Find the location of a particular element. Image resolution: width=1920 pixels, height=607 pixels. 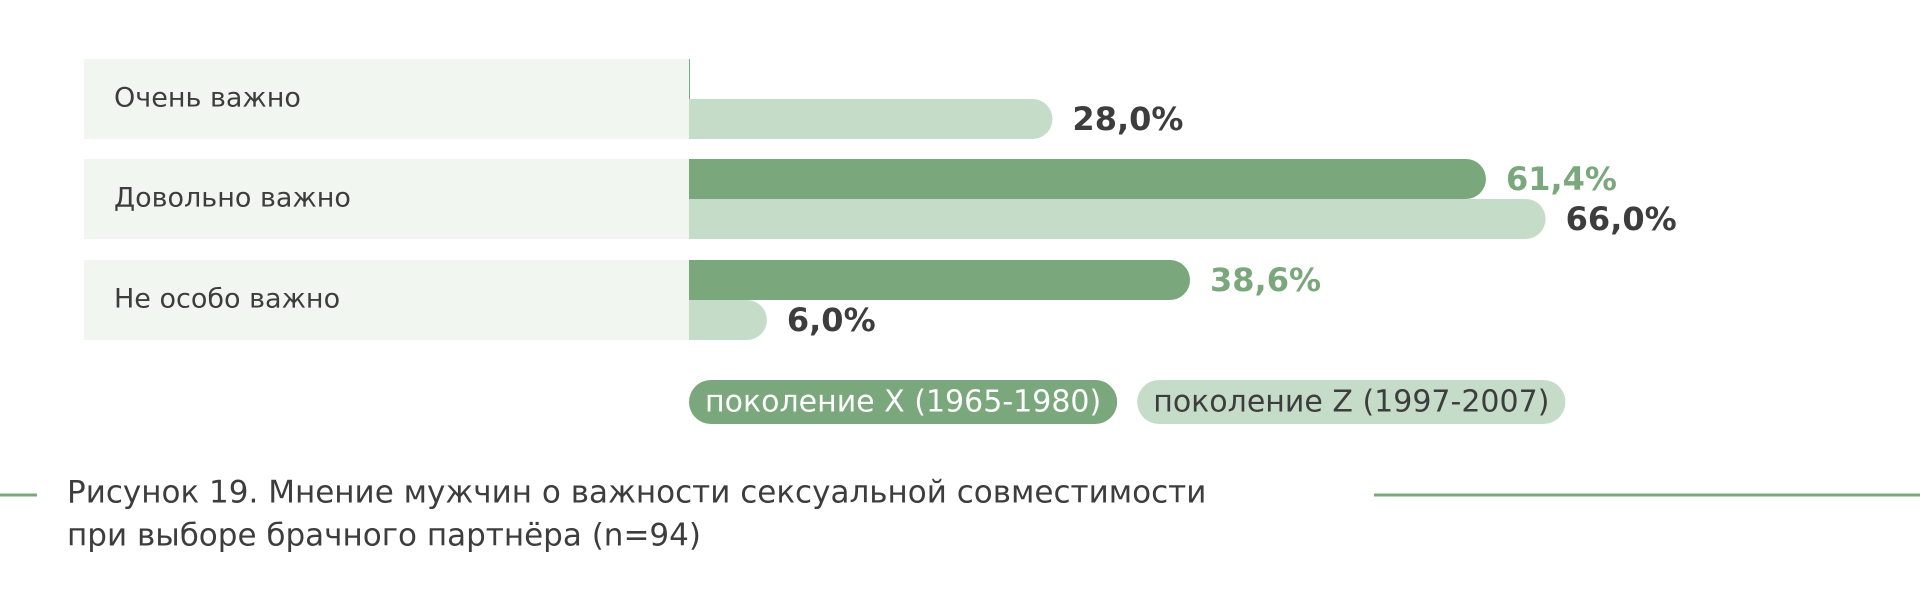

value-label: 28,0% is located at coordinates (1127, 119).